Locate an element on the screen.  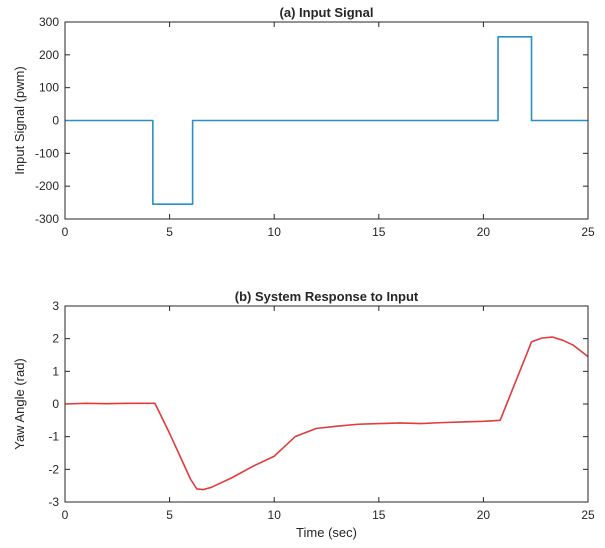
y-tick-label: 1 is located at coordinates (55, 371).